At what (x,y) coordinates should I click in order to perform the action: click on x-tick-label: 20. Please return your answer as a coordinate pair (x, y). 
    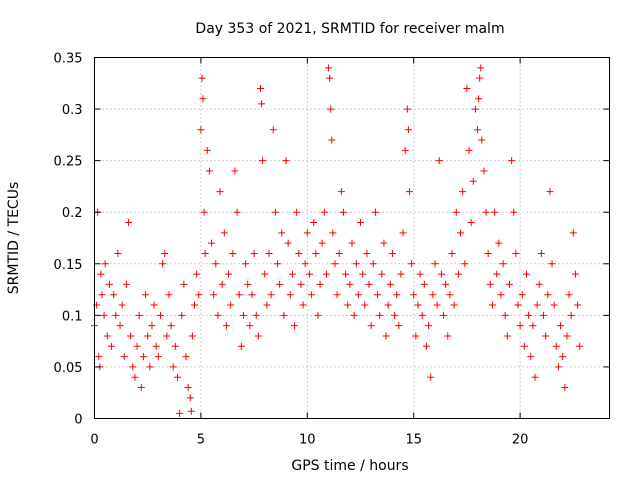
    Looking at the image, I should click on (520, 440).